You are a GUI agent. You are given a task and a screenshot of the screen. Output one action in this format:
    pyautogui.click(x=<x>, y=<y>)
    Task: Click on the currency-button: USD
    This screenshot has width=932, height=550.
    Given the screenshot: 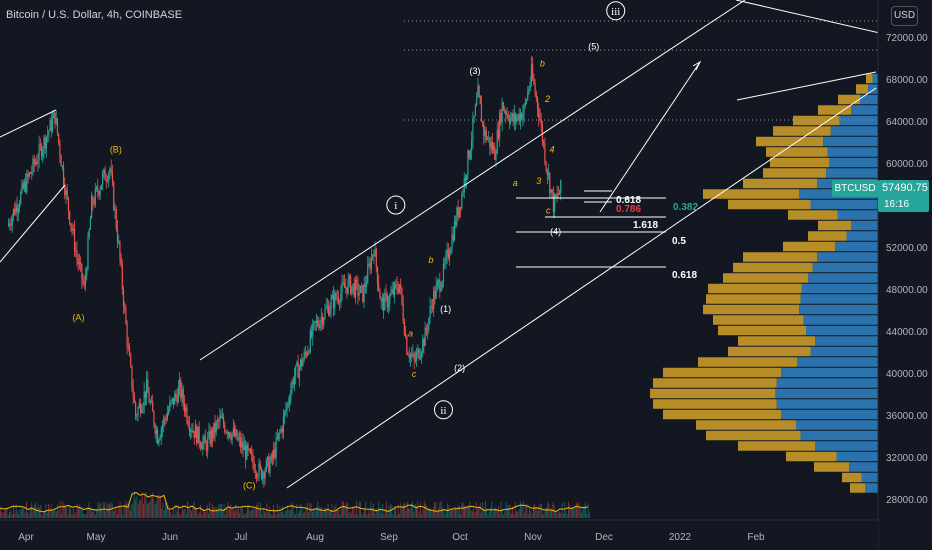 What is the action you would take?
    pyautogui.click(x=904, y=16)
    